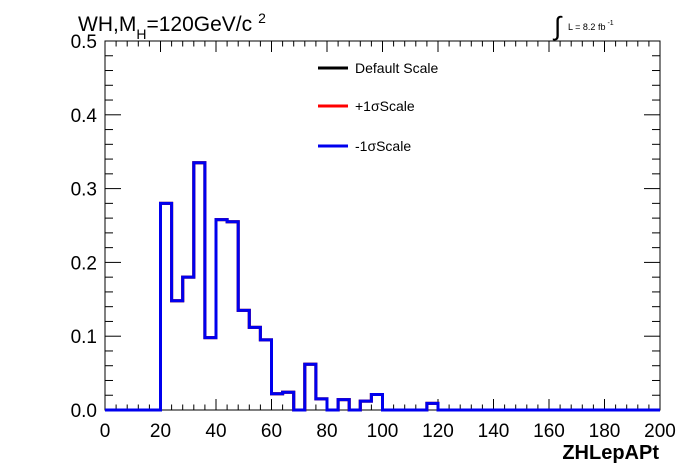 The image size is (696, 472). I want to click on chart-title-subscript: H, so click(141, 34).